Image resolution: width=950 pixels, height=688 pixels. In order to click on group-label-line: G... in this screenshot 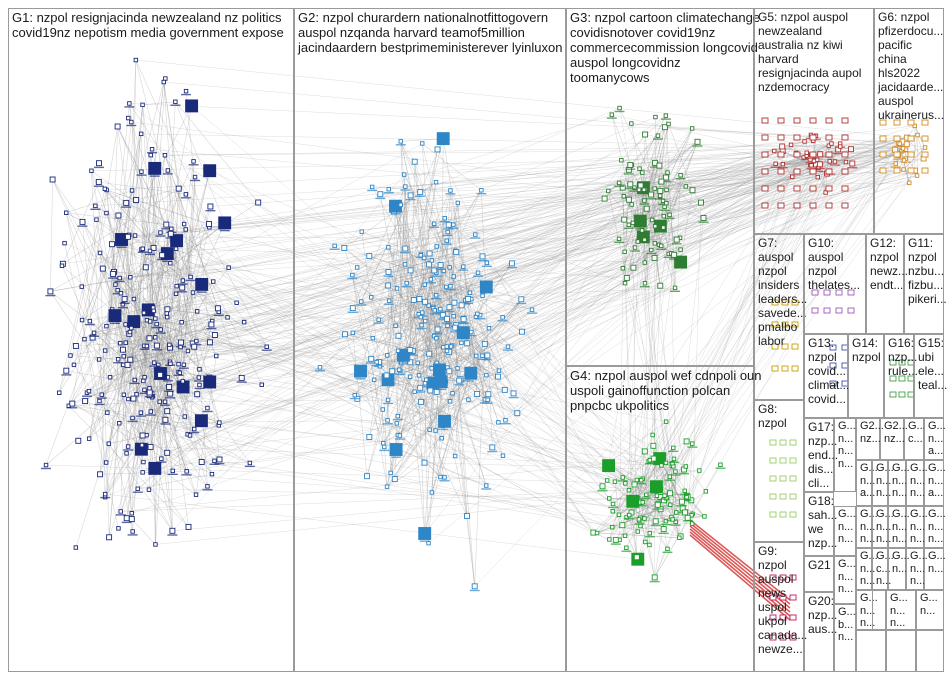, I will do `click(847, 426)`.